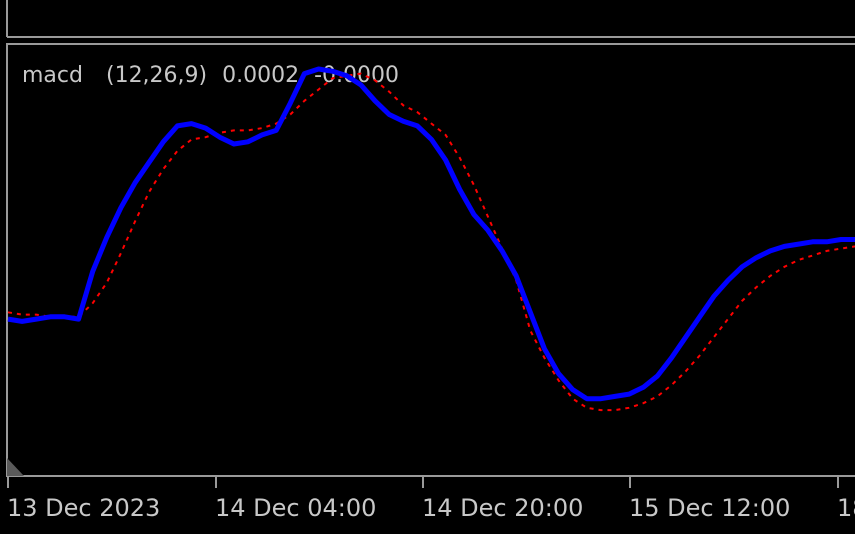 The image size is (855, 534). Describe the element at coordinates (427, 18) in the screenshot. I see `upper-pane` at that location.